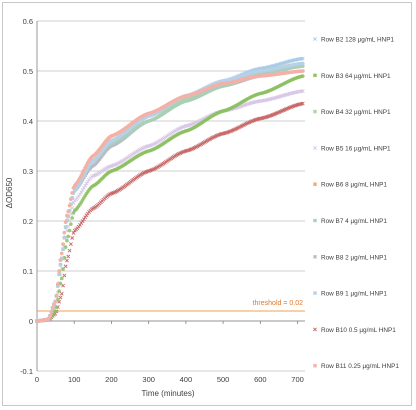 This screenshot has width=416, height=410. Describe the element at coordinates (354, 40) in the screenshot. I see `legend-item: Row B2 128 µg/mL HNP1` at that location.